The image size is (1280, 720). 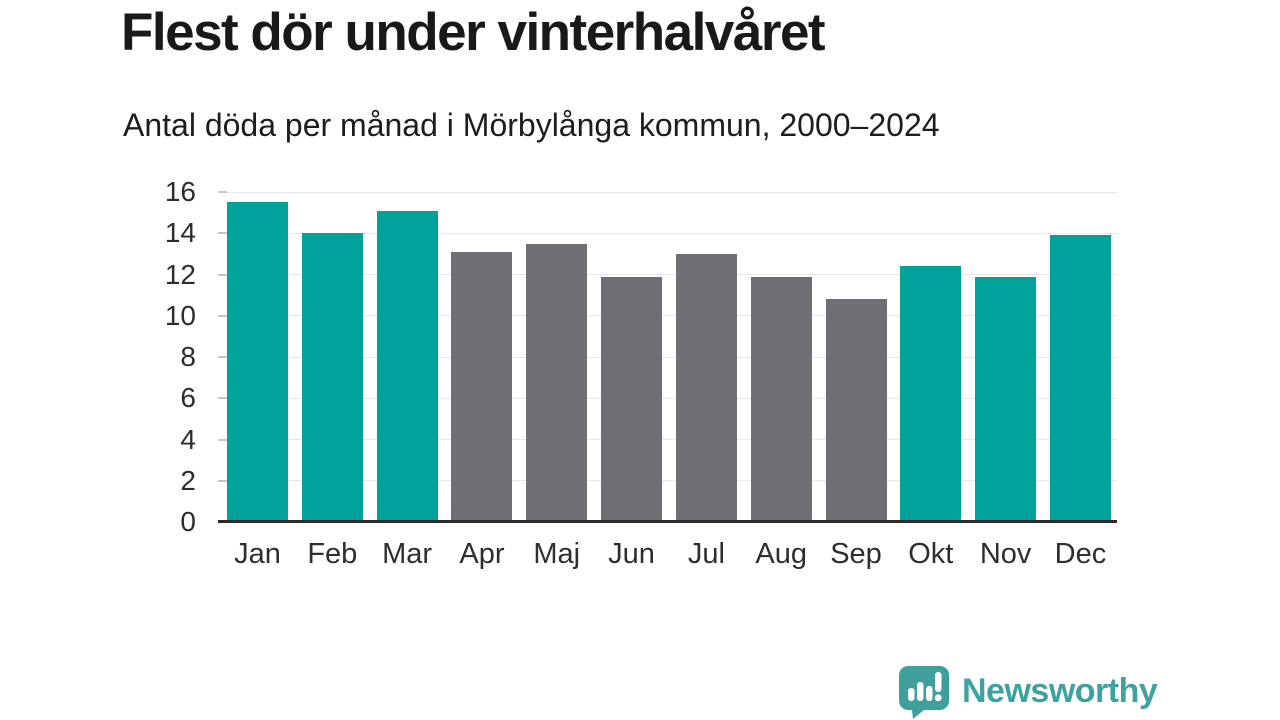 What do you see at coordinates (856, 554) in the screenshot?
I see `x-axis-label-sep: Sep` at bounding box center [856, 554].